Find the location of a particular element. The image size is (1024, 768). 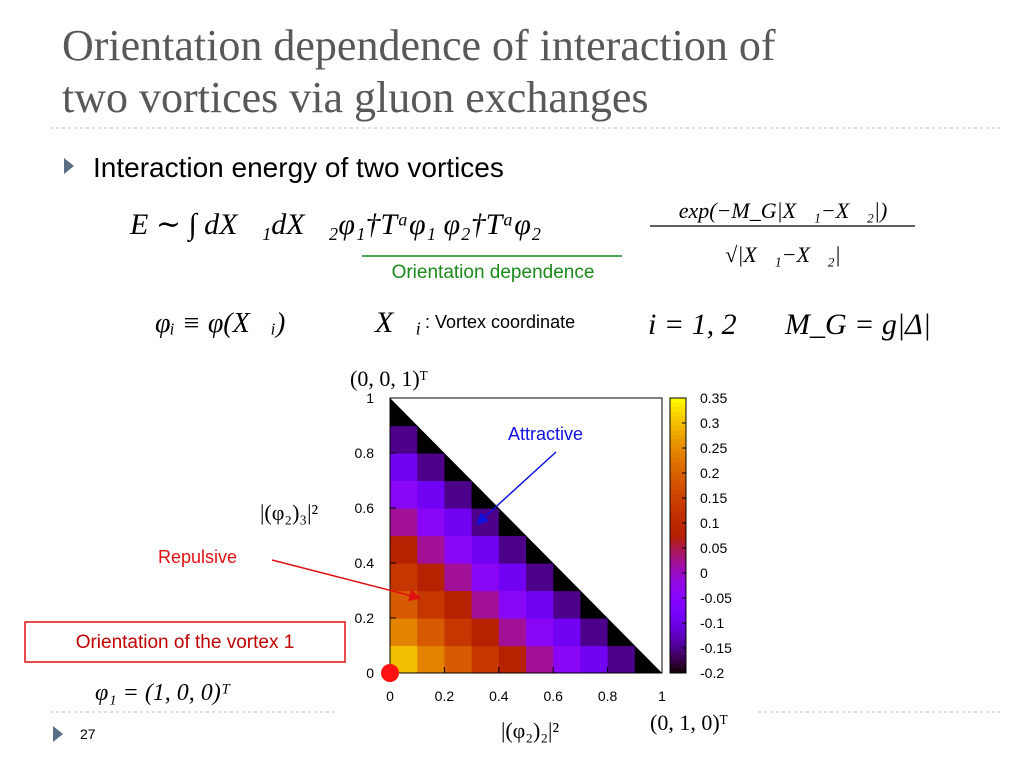

coordinate-symbol: X⃗ᵢ is located at coordinates (397, 322).